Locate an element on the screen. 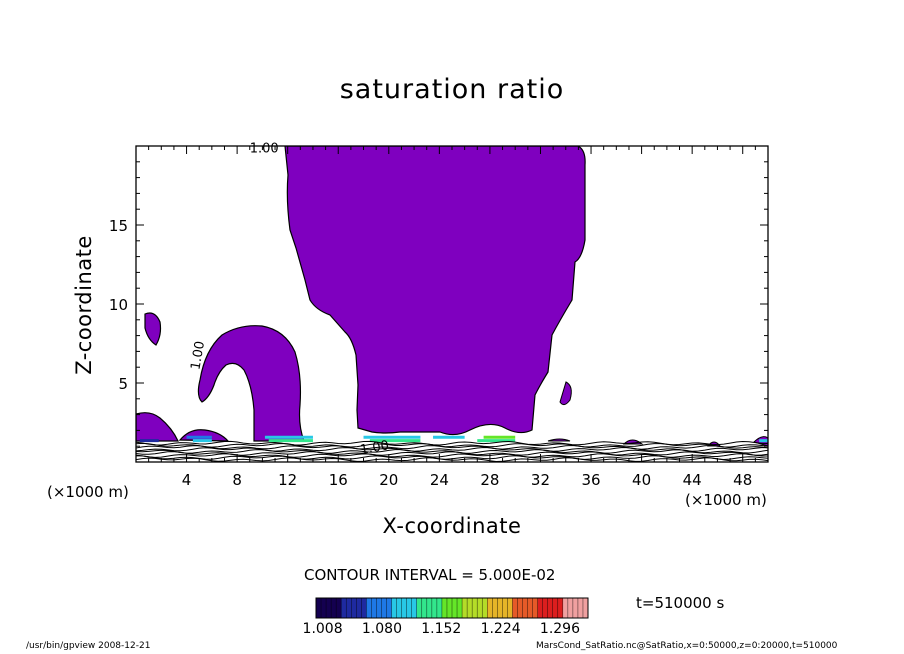 This screenshot has width=904, height=654. high-saturation-streaks is located at coordinates (453, 439).